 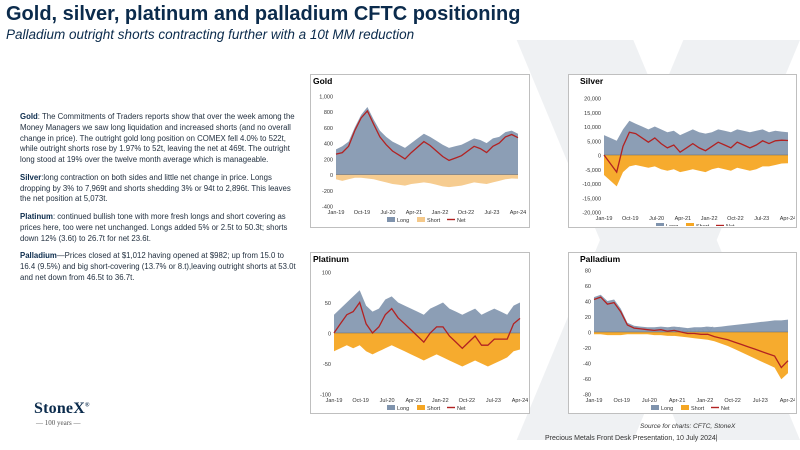 What do you see at coordinates (328, 145) in the screenshot?
I see `y-tick-label: 400` at bounding box center [328, 145].